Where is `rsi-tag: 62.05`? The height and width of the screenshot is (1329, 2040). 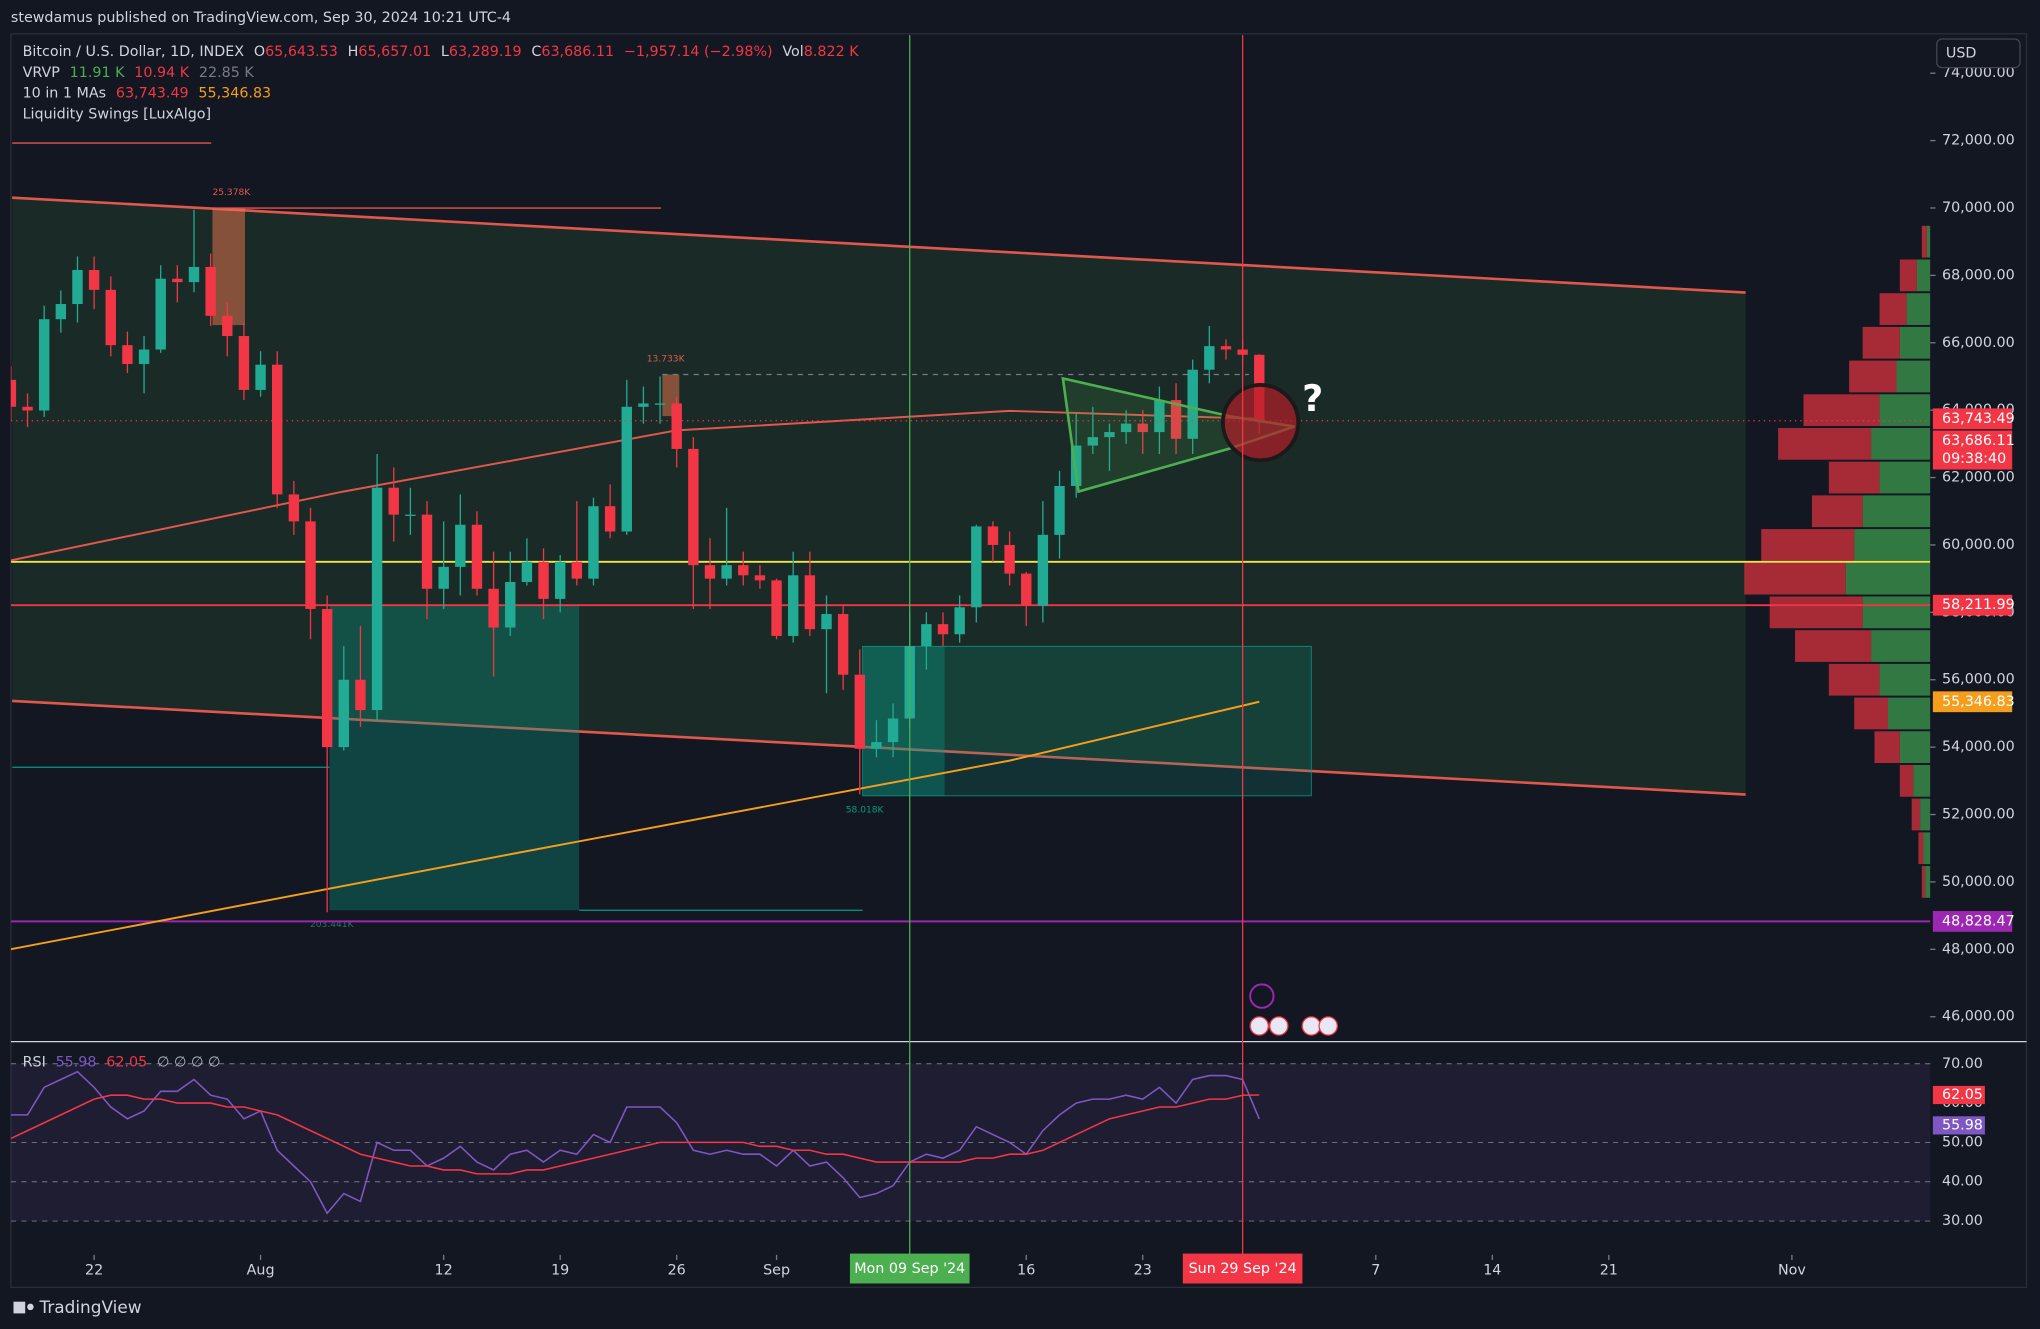 rsi-tag: 62.05 is located at coordinates (1962, 1095).